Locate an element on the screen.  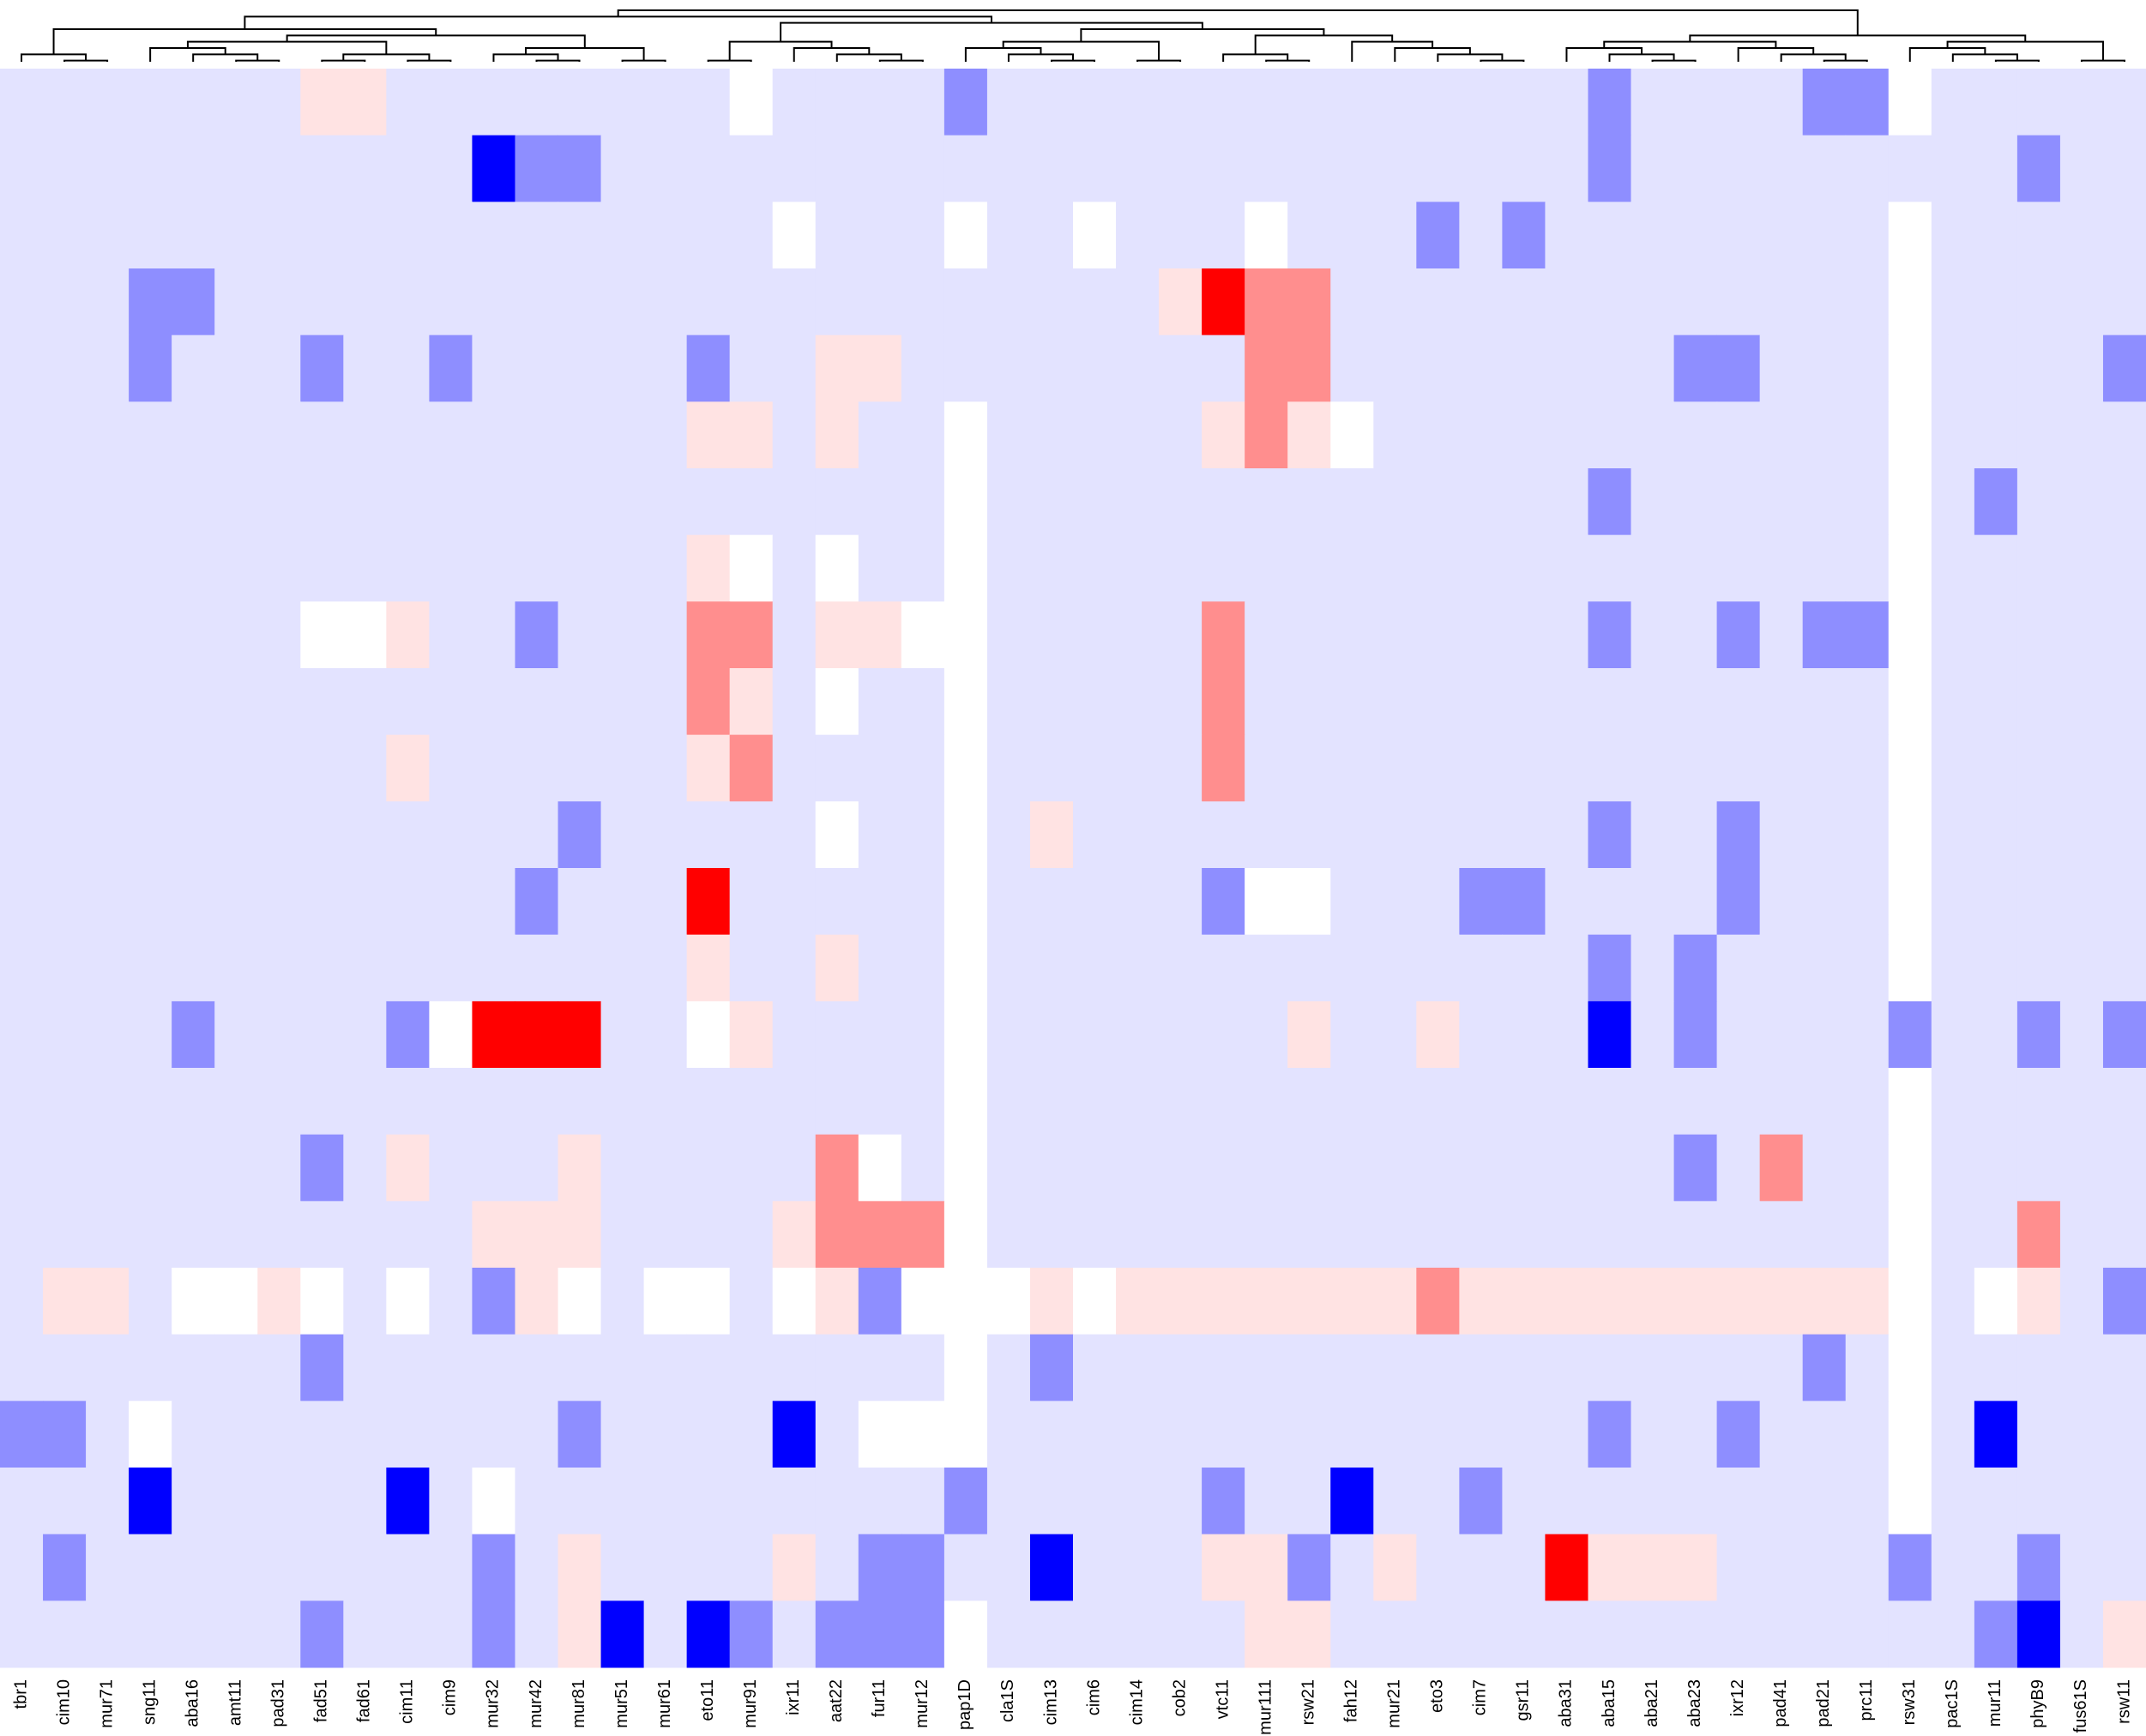
column-label: mur71 is located at coordinates (106, 1703).